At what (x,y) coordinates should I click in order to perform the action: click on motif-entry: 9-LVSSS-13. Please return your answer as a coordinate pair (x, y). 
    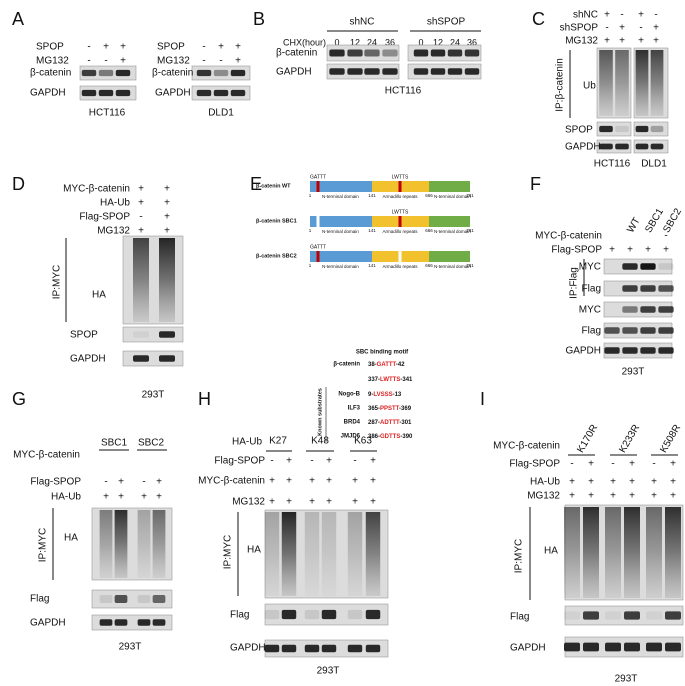
    Looking at the image, I should click on (385, 395).